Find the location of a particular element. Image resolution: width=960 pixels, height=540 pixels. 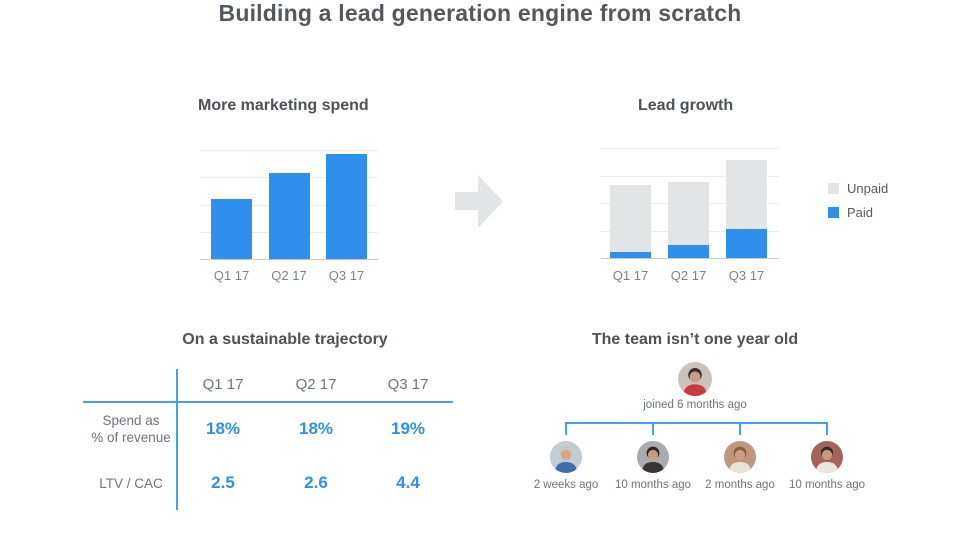

legend-label-paid: Paid is located at coordinates (860, 212).